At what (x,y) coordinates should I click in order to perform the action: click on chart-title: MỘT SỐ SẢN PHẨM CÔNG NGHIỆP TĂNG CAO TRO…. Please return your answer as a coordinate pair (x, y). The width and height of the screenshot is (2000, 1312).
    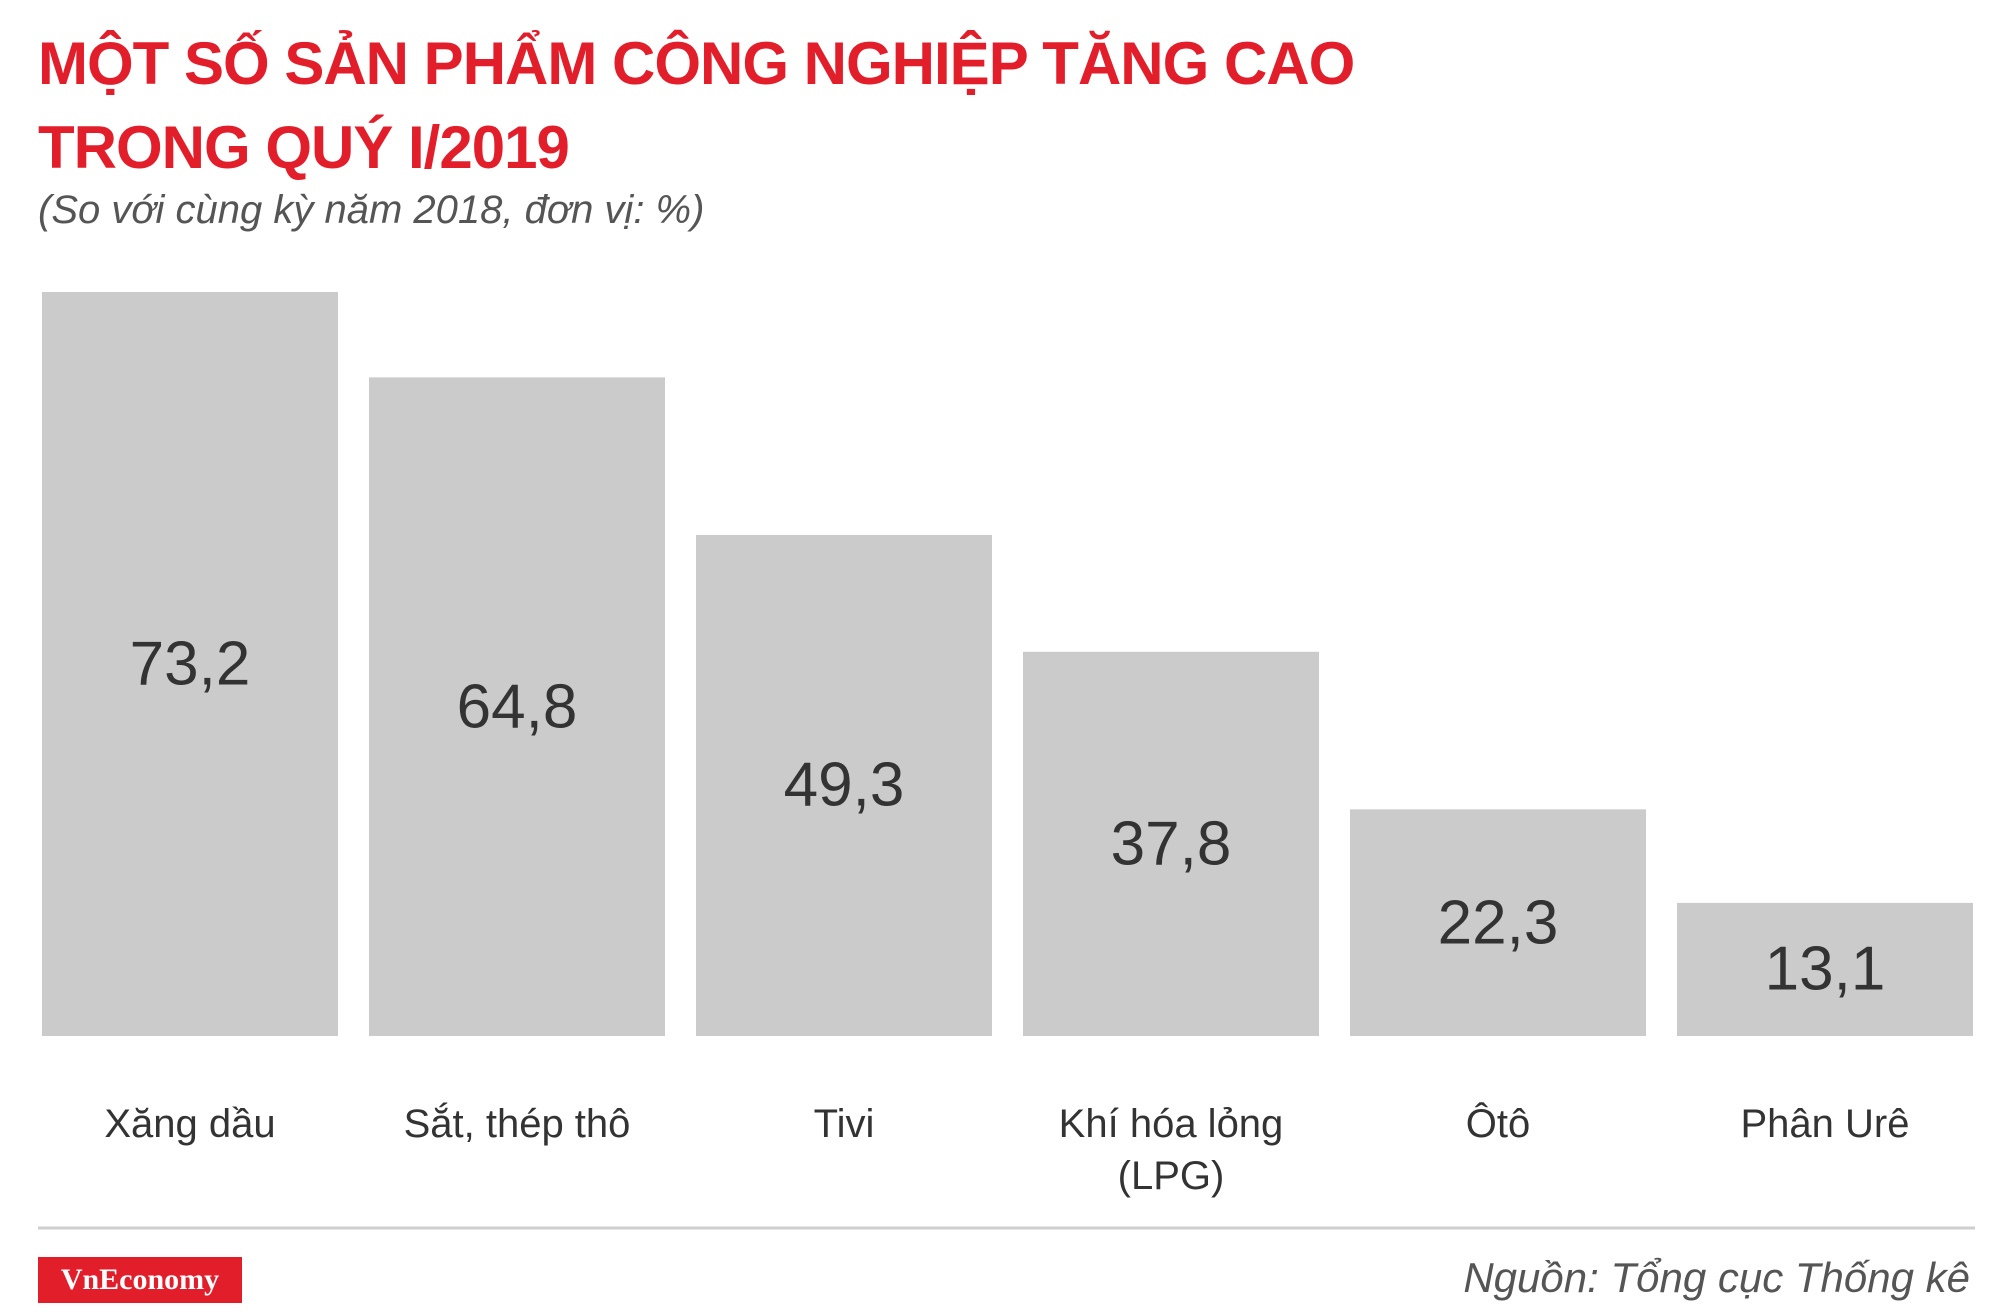
    Looking at the image, I should click on (696, 105).